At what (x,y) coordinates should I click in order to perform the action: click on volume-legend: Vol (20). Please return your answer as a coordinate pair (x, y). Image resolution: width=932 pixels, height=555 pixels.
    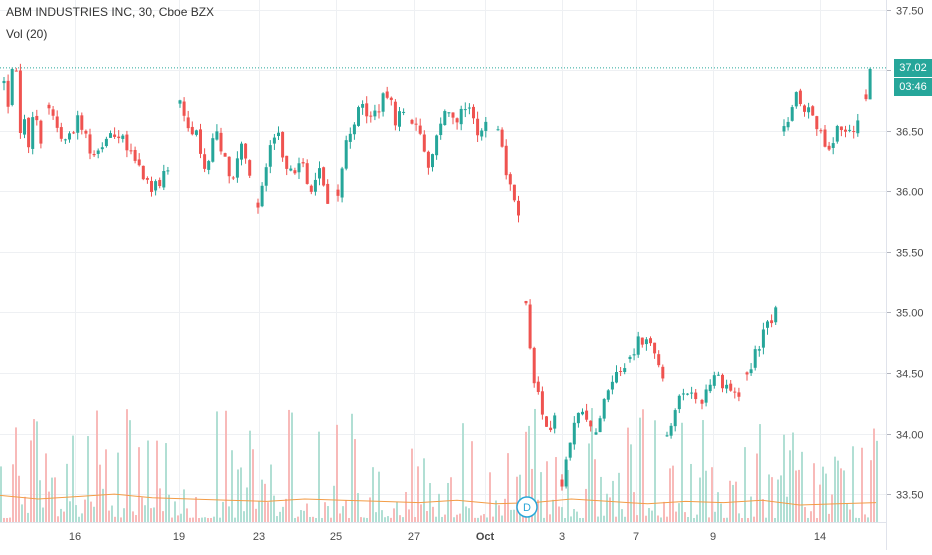
    Looking at the image, I should click on (26, 34).